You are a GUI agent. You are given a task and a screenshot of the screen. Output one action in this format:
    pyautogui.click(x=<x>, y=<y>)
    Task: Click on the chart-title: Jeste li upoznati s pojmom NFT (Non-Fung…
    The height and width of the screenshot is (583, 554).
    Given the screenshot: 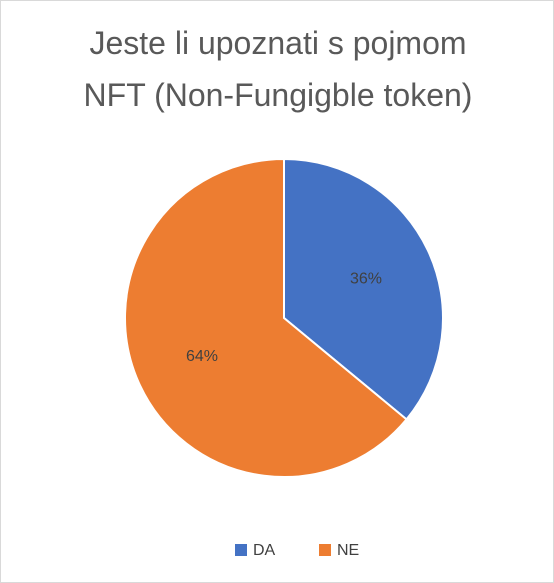 What is the action you would take?
    pyautogui.click(x=278, y=69)
    